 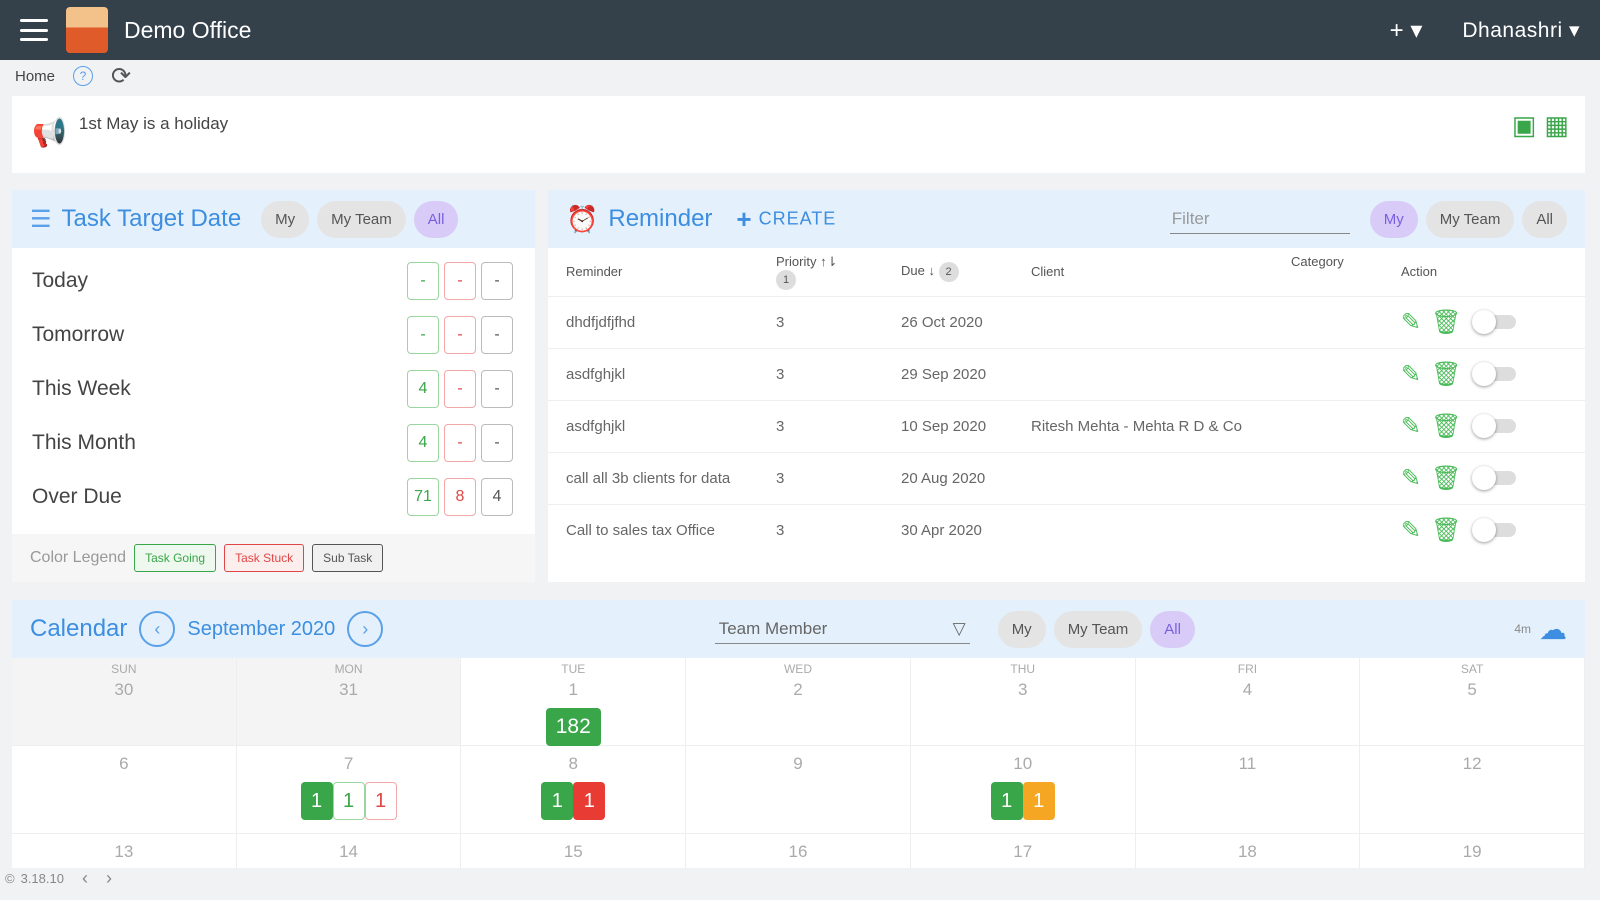 What do you see at coordinates (948, 272) in the screenshot?
I see `col-due: Due ↓ 2` at bounding box center [948, 272].